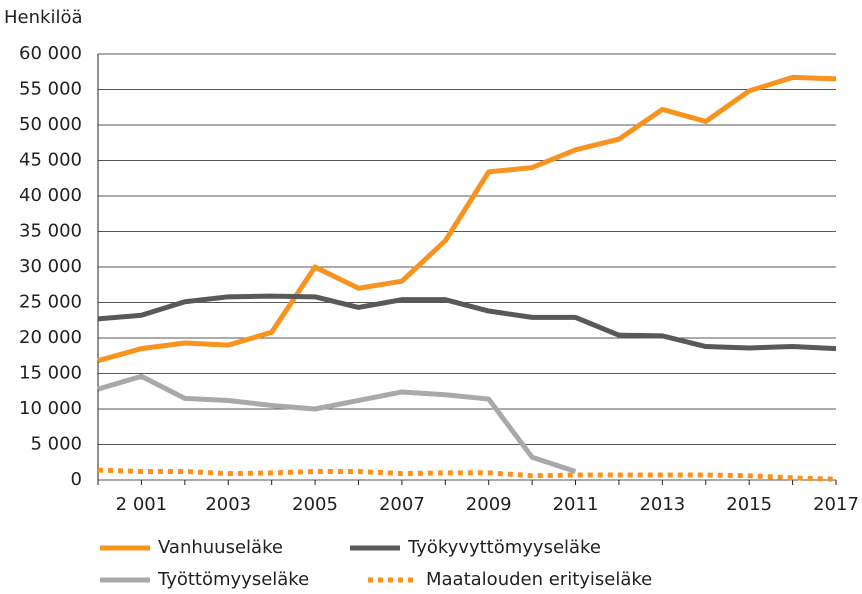  I want to click on x-tick-label: 2007, so click(402, 504).